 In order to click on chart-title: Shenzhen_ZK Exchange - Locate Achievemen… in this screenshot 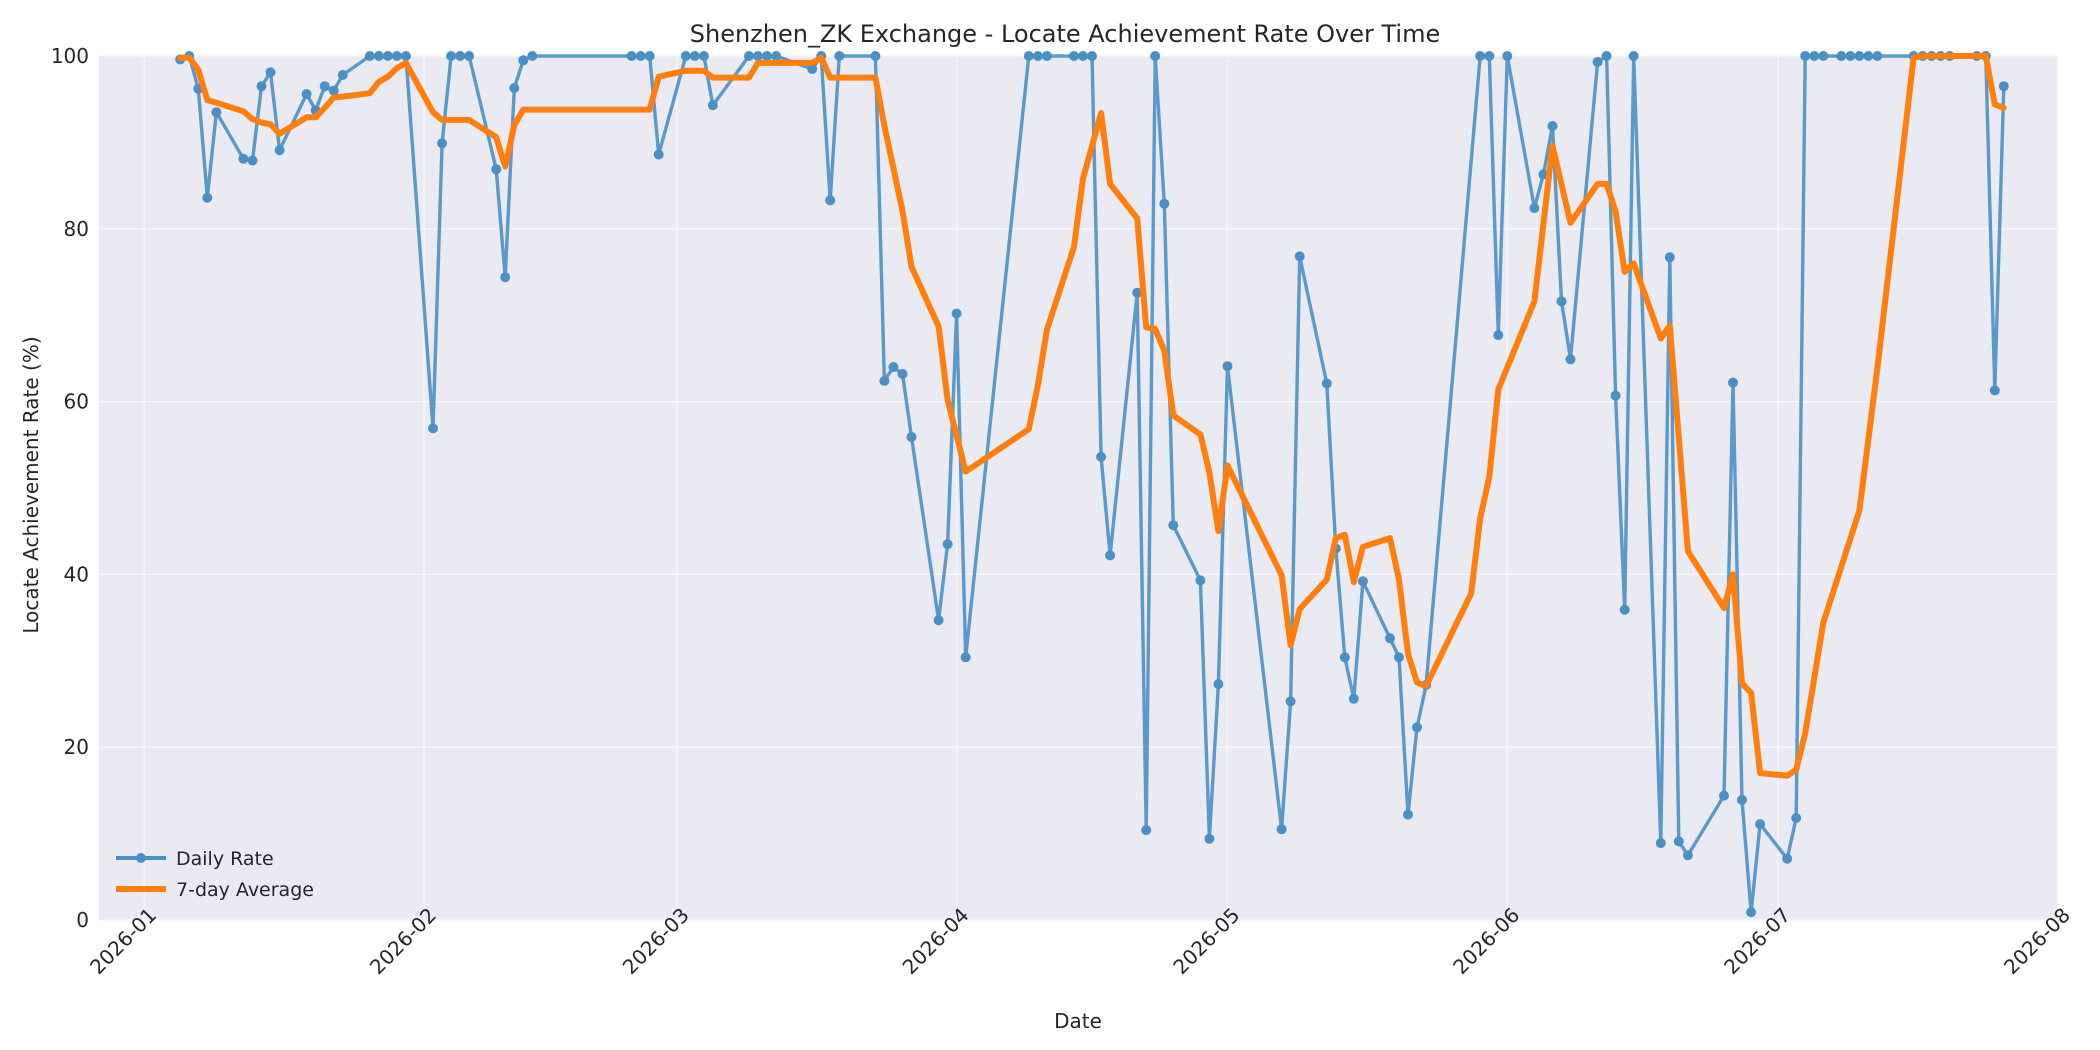, I will do `click(1065, 34)`.